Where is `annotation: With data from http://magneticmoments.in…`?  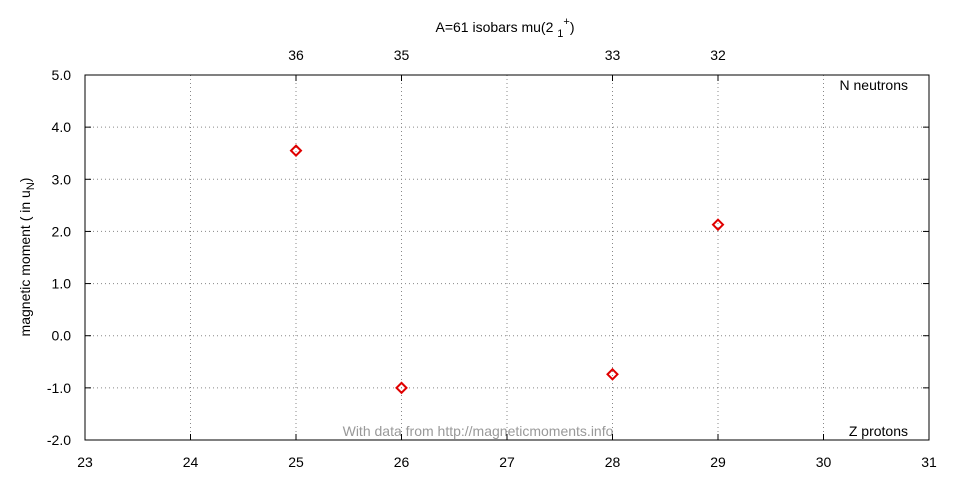 annotation: With data from http://magneticmoments.in… is located at coordinates (478, 431).